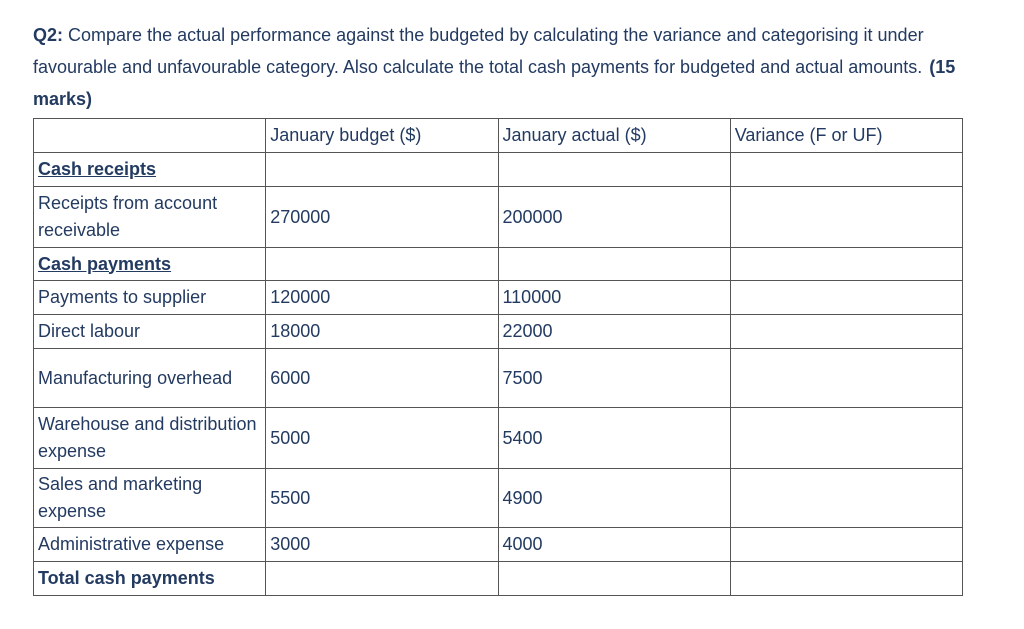 This screenshot has width=1024, height=629. Describe the element at coordinates (382, 438) in the screenshot. I see `budget-cell: 5000` at that location.